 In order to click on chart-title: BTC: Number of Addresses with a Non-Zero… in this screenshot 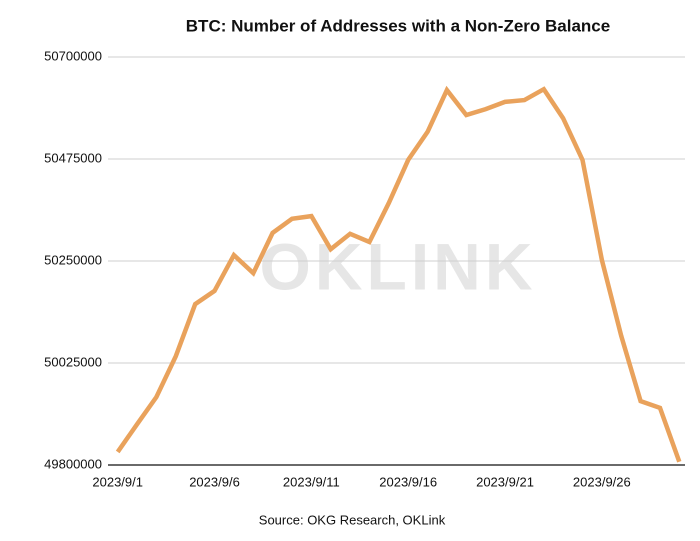, I will do `click(398, 25)`.